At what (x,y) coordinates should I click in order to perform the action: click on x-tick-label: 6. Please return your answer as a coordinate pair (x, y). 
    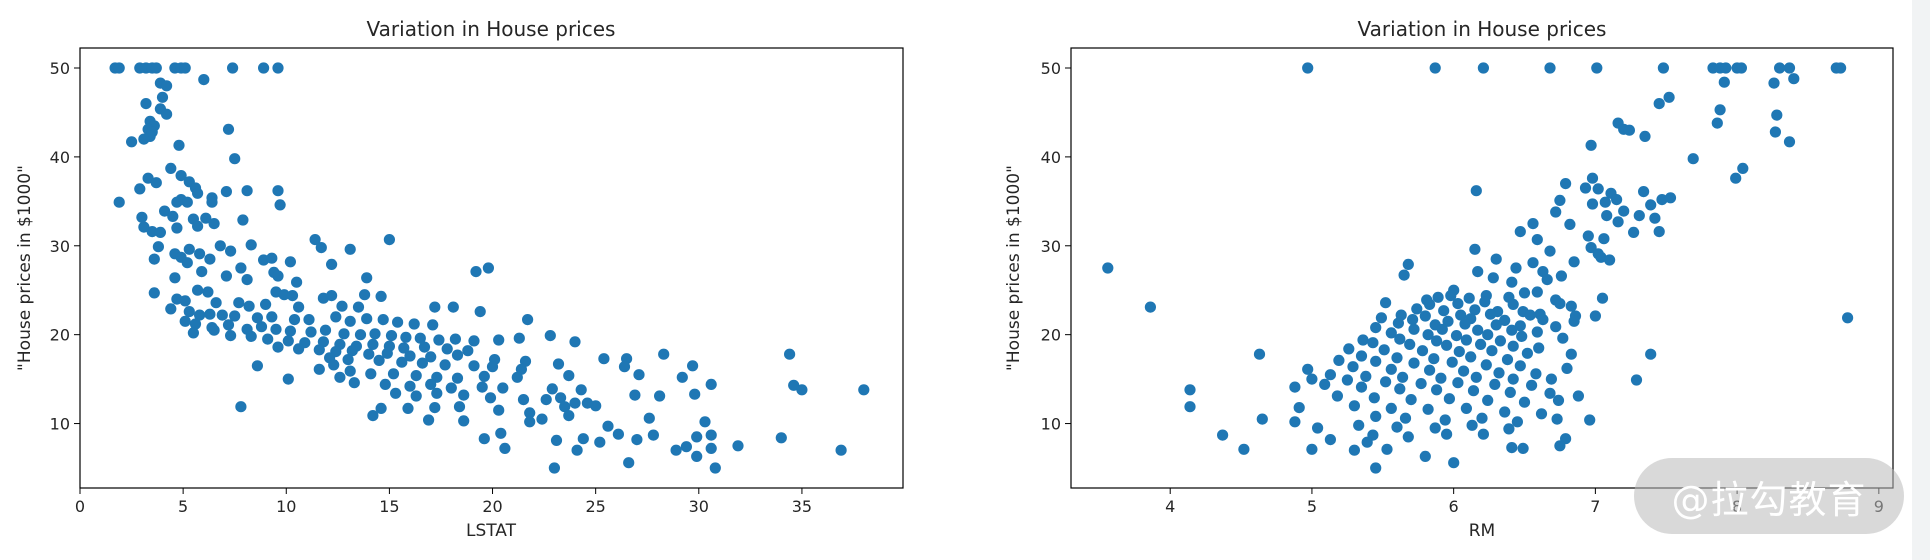
    Looking at the image, I should click on (1454, 506).